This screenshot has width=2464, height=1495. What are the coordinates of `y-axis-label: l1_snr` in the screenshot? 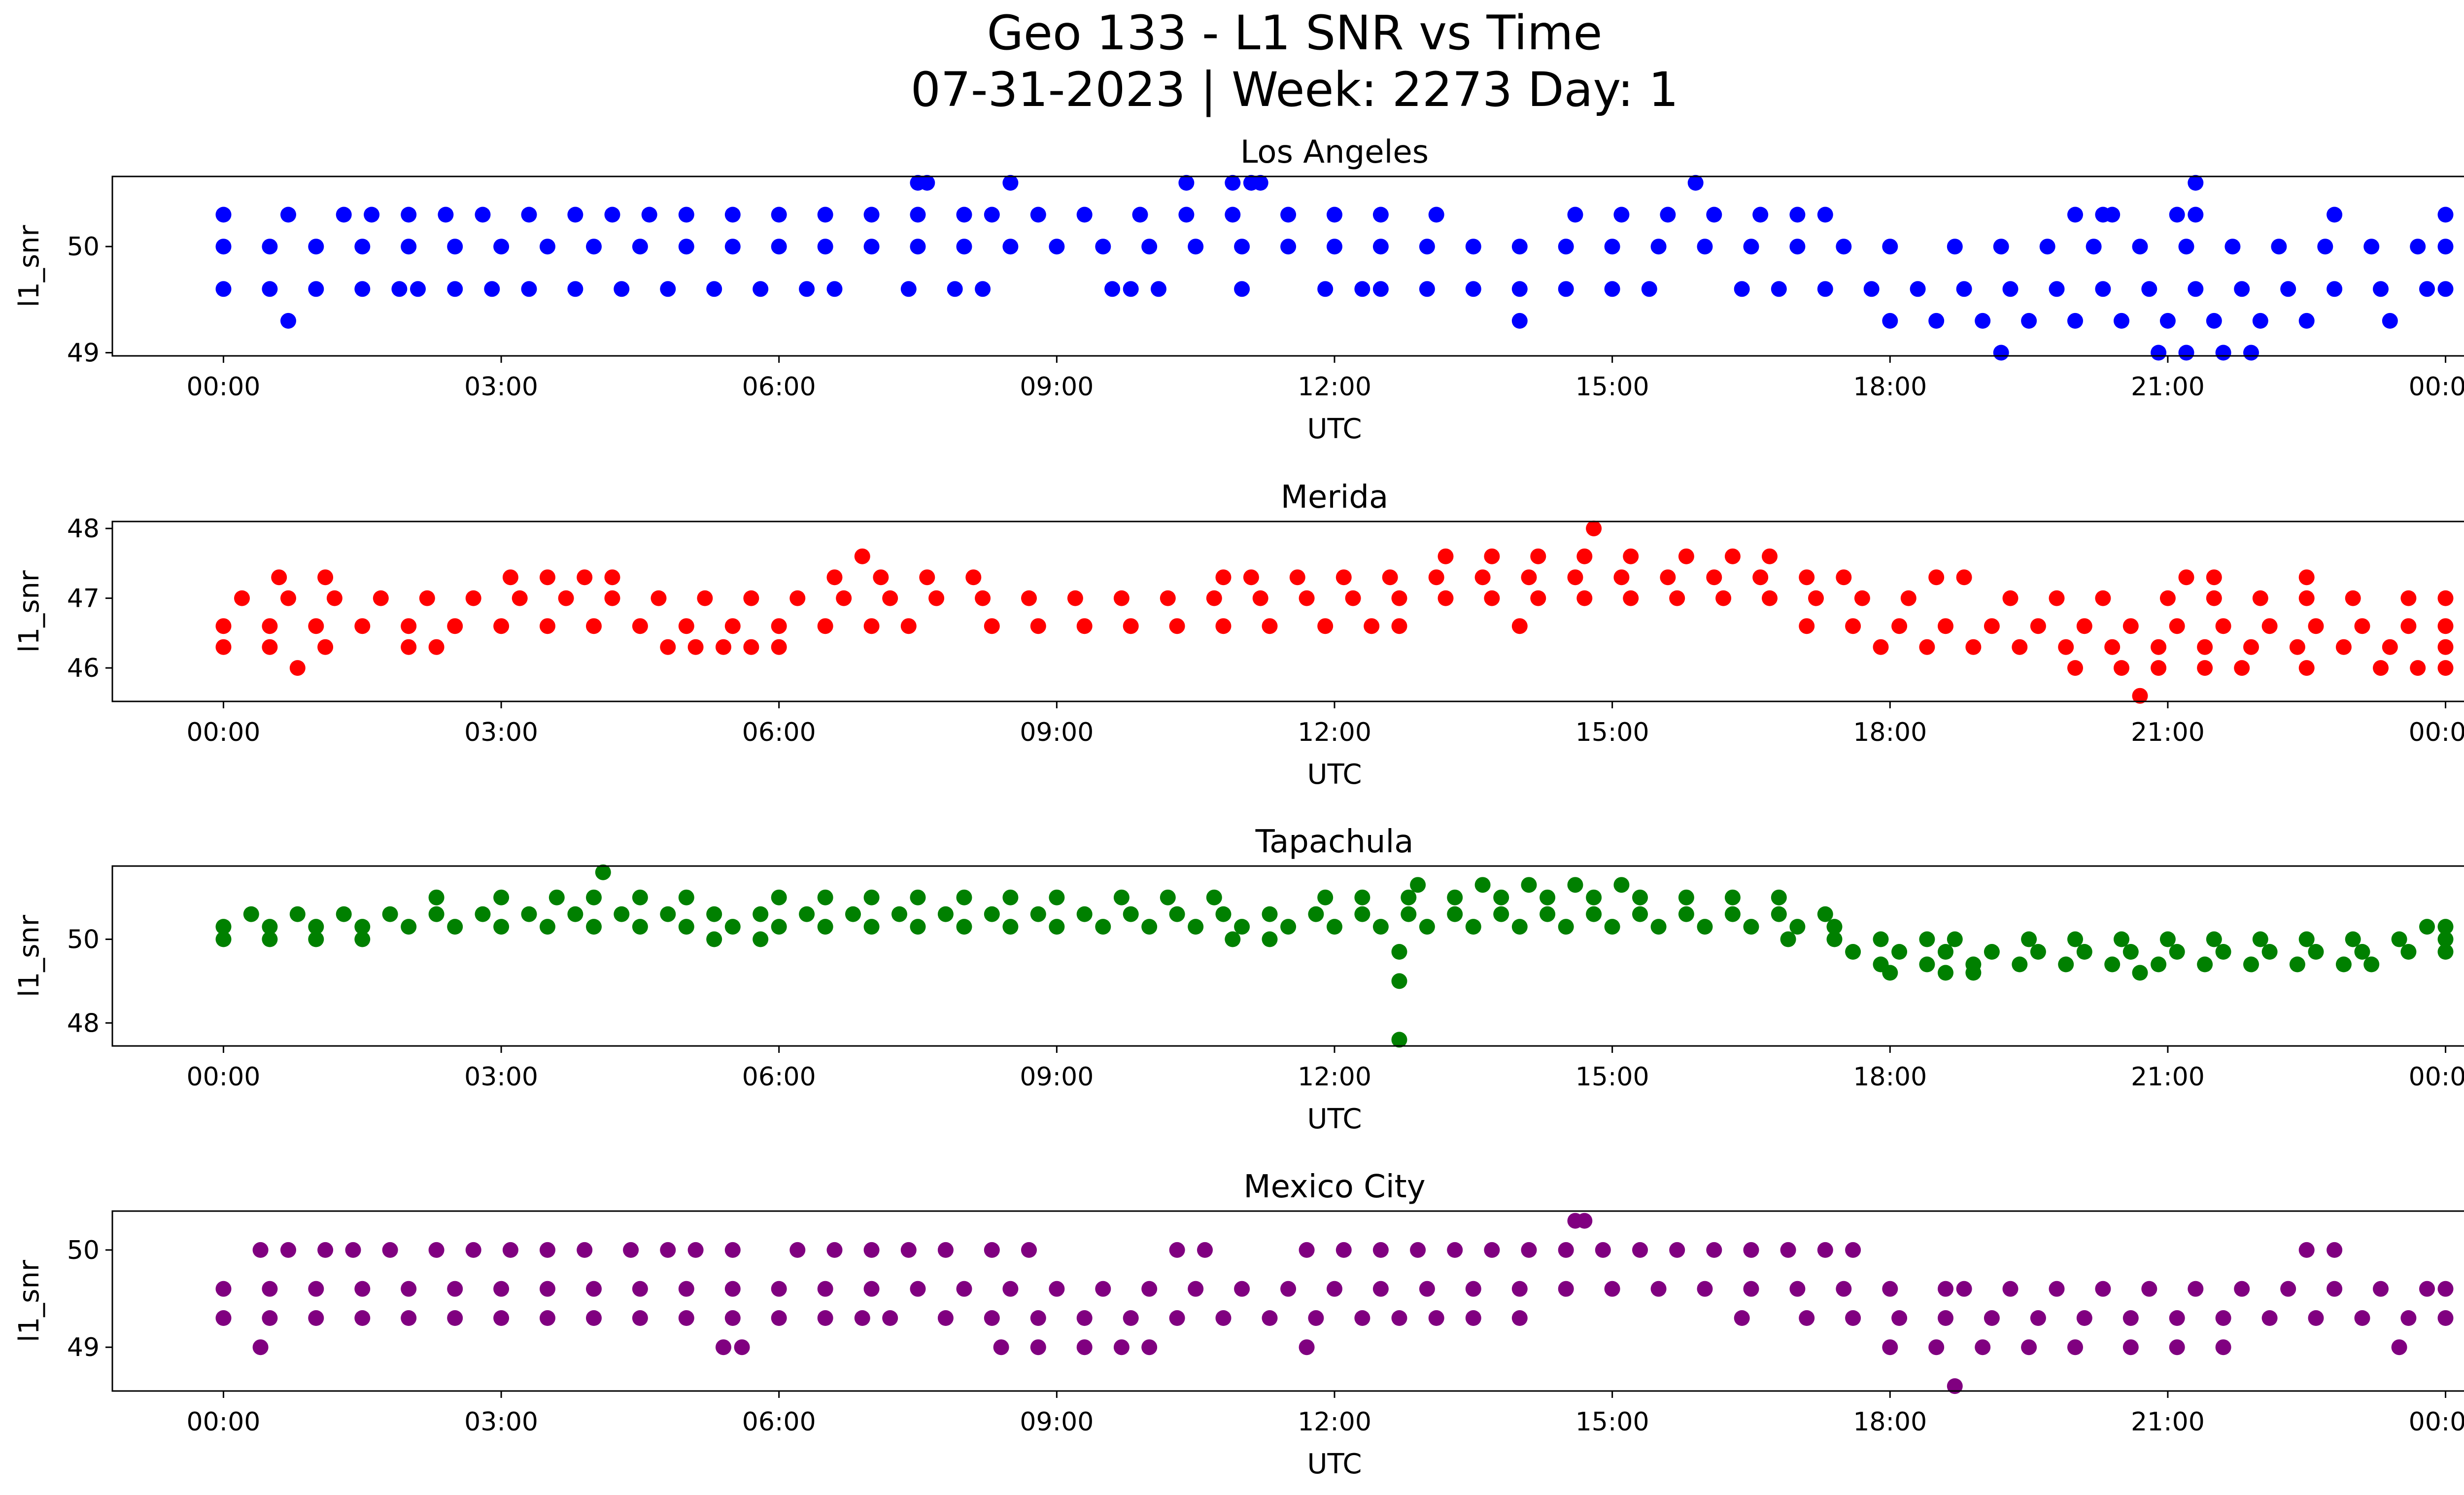 It's located at (29, 1300).